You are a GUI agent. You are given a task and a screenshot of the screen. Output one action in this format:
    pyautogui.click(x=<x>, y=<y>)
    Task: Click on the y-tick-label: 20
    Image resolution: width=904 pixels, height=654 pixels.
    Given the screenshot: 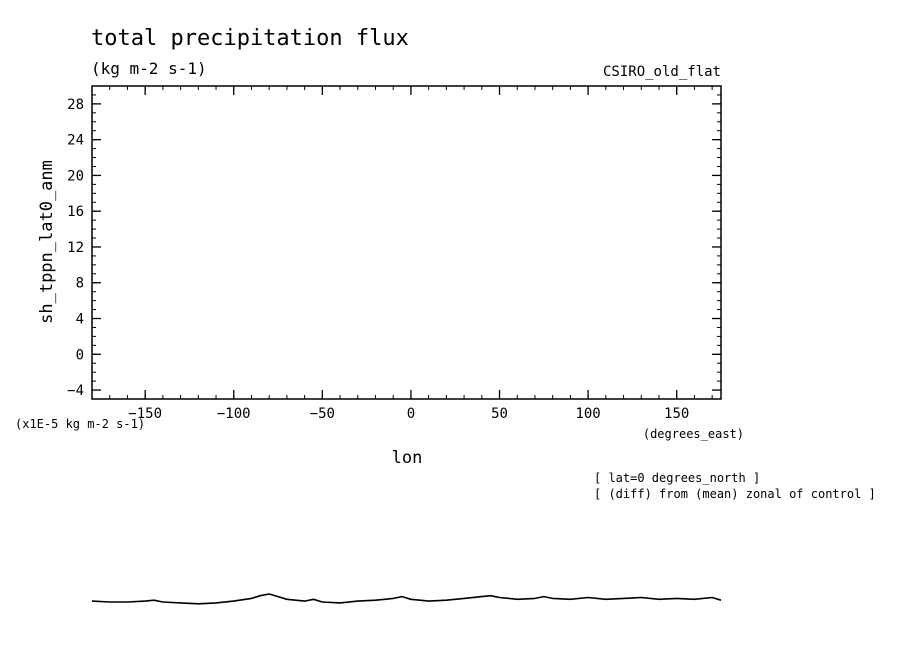 What is the action you would take?
    pyautogui.click(x=75, y=176)
    